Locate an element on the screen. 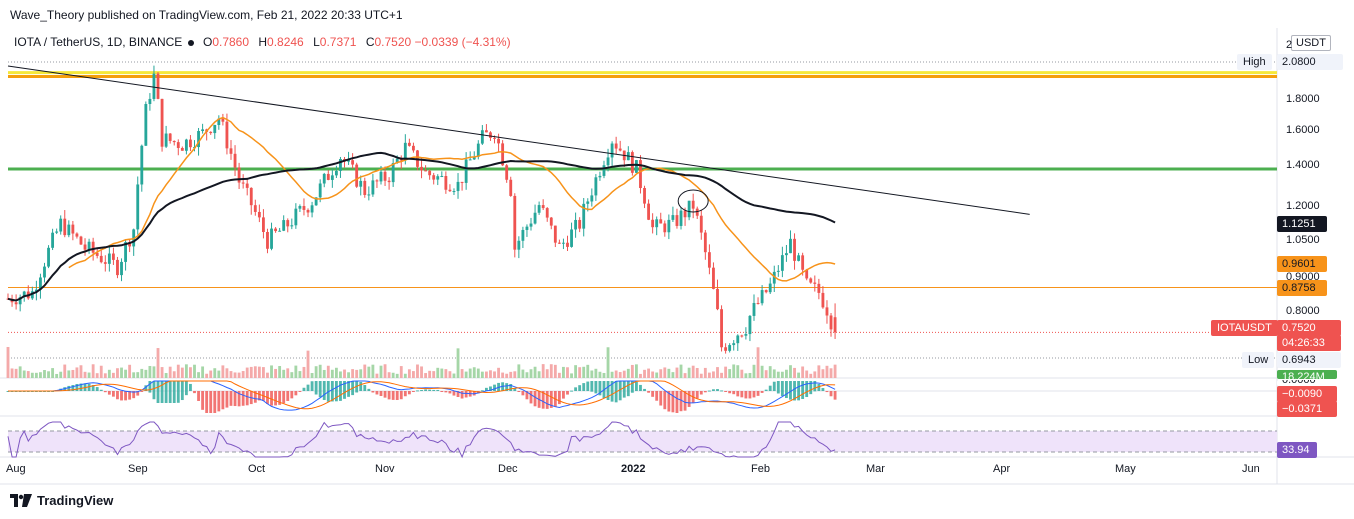  rsi-band is located at coordinates (642, 441).